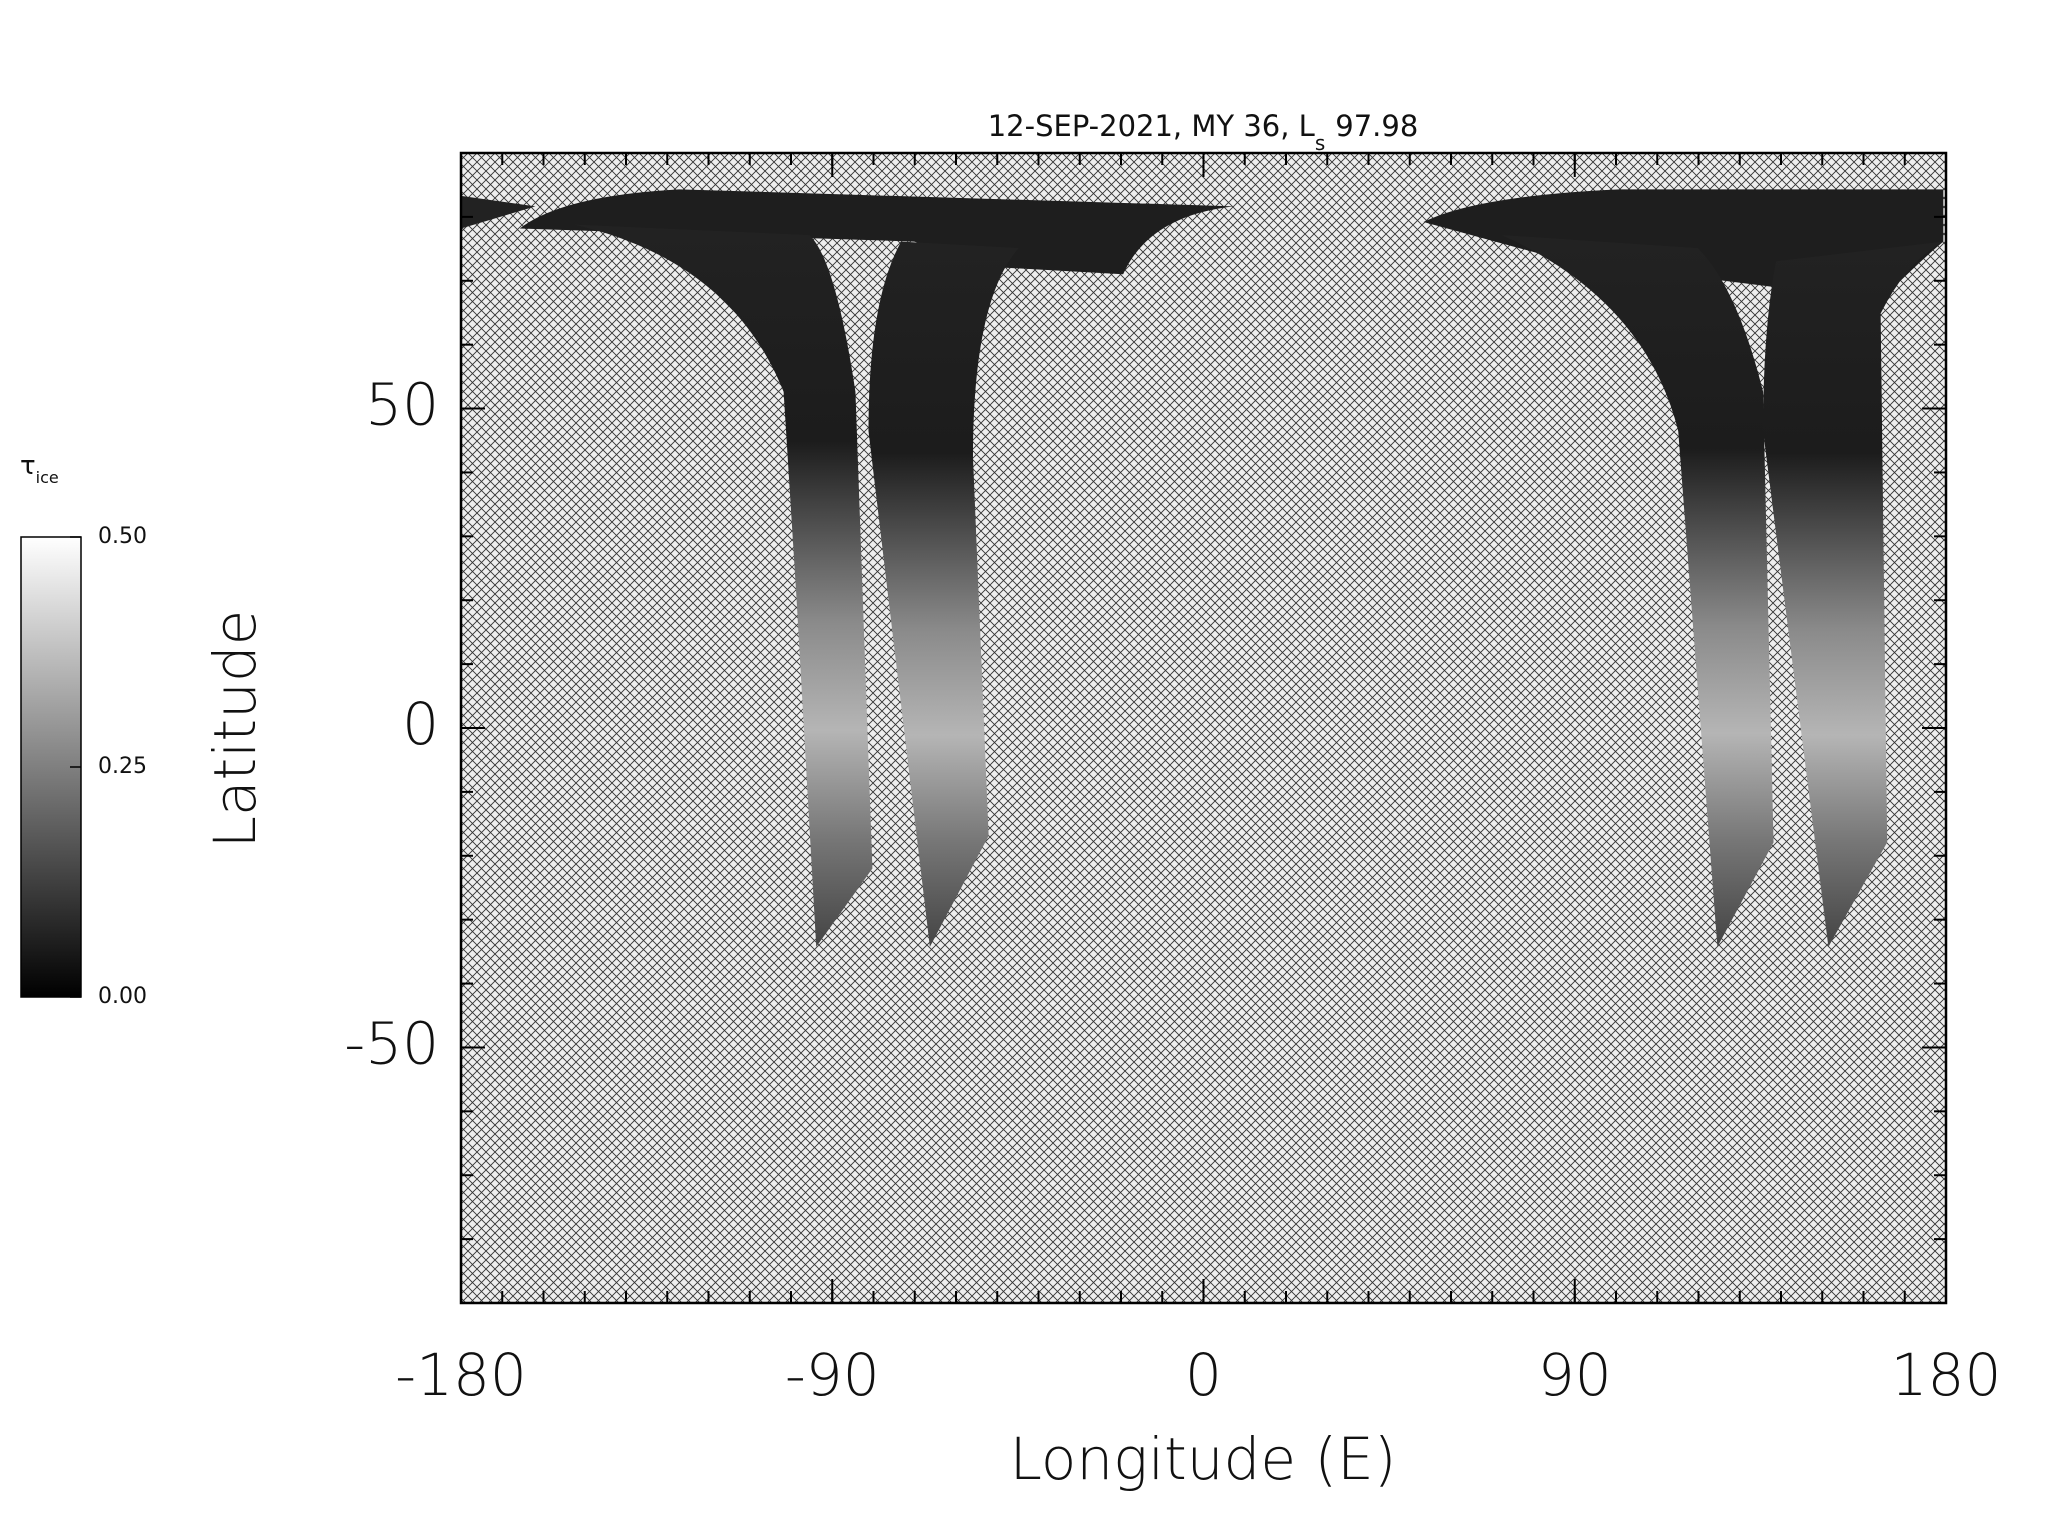 This screenshot has width=2048, height=1536. I want to click on colorbar-tick-label: 0.25, so click(122, 766).